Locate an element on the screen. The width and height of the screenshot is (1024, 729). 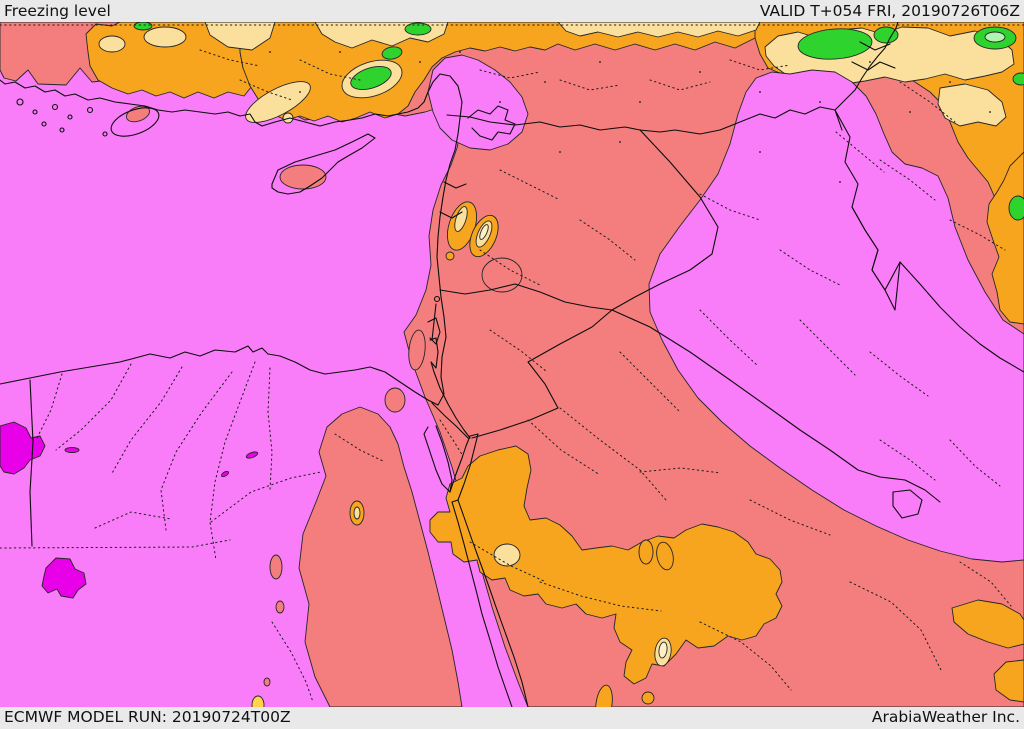
page-title: Freezing level is located at coordinates (57, 10).